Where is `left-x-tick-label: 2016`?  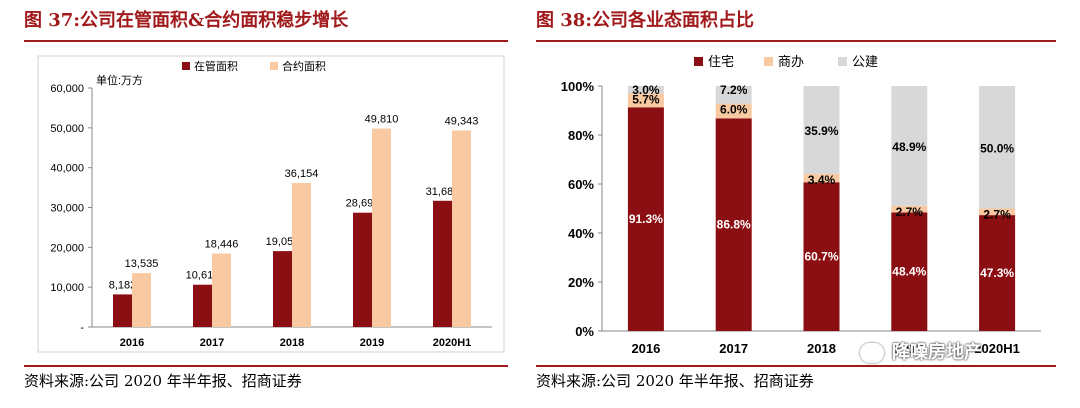 left-x-tick-label: 2016 is located at coordinates (132, 343).